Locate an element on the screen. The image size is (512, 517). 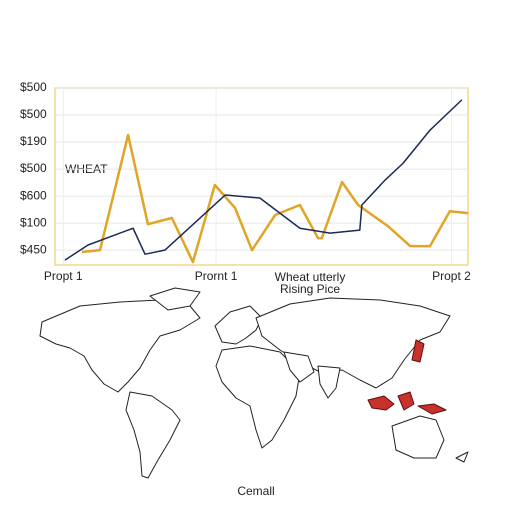
india is located at coordinates (329, 382).